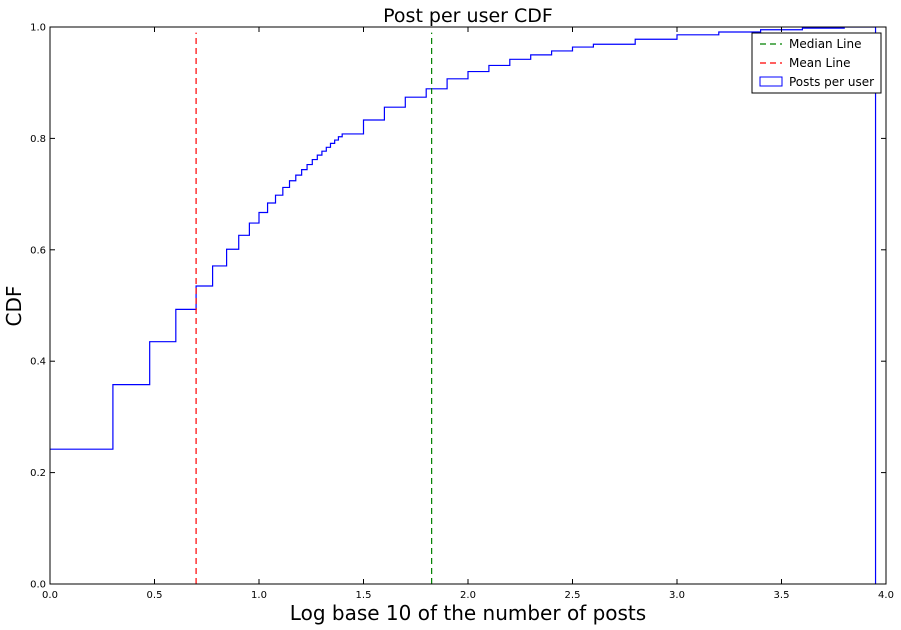 The width and height of the screenshot is (901, 630). I want to click on x-axis-label: Log base 10 of the number of posts, so click(468, 613).